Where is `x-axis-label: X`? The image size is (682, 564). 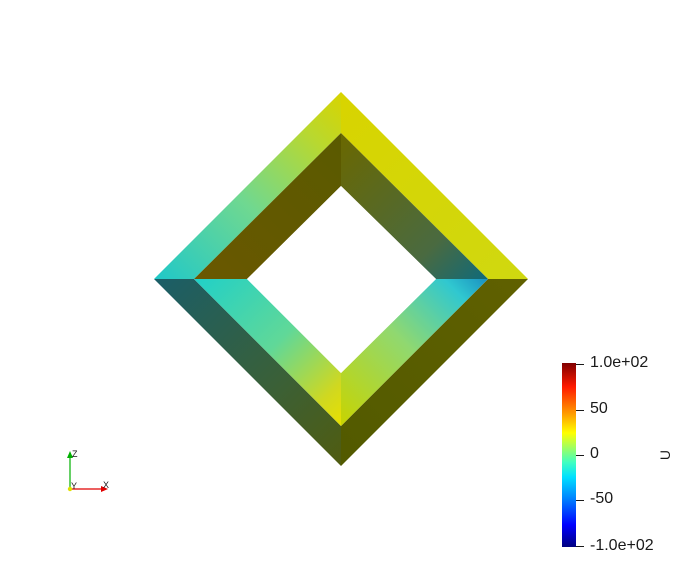 x-axis-label: X is located at coordinates (106, 485).